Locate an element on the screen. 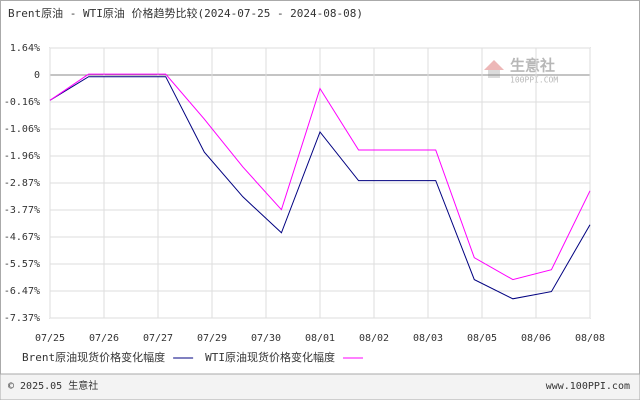 Image resolution: width=640 pixels, height=400 pixels. y-tick-label: -0.16% is located at coordinates (22, 102).